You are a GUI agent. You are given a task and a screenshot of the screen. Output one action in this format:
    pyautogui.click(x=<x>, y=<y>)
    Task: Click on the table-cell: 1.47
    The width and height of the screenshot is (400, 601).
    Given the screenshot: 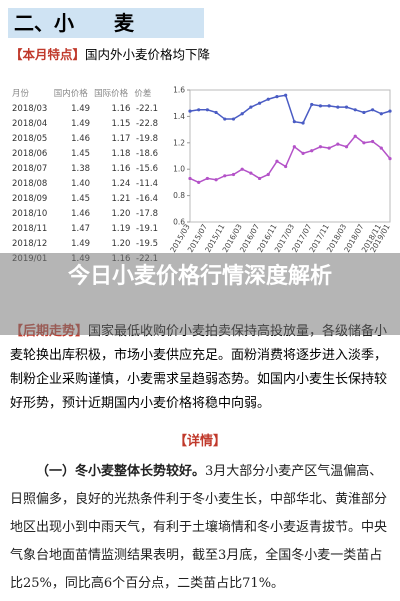 What is the action you would take?
    pyautogui.click(x=81, y=228)
    